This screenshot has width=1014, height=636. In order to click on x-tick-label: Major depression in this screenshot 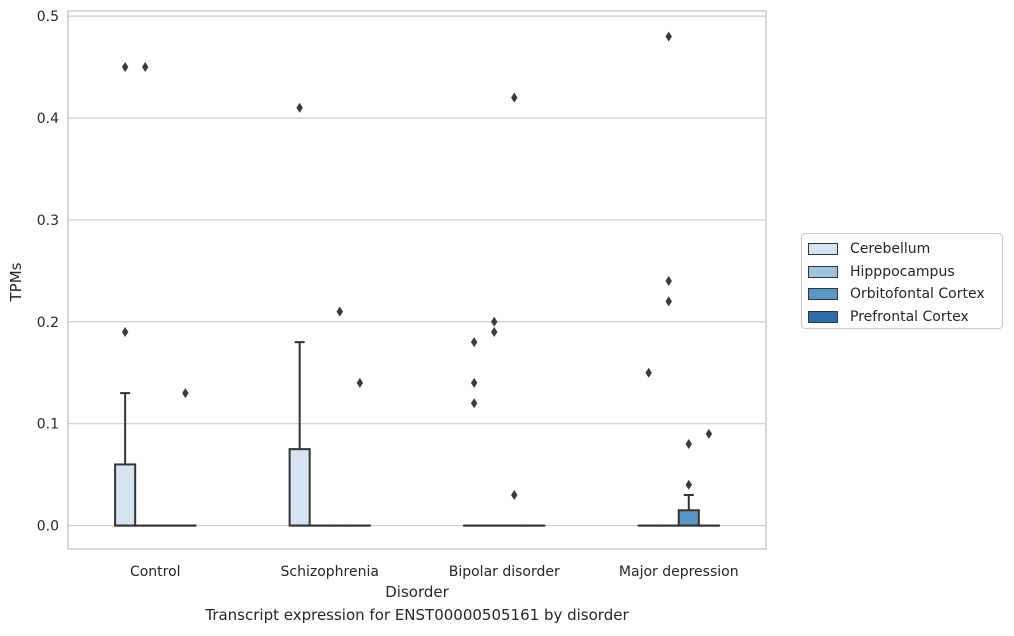, I will do `click(679, 572)`.